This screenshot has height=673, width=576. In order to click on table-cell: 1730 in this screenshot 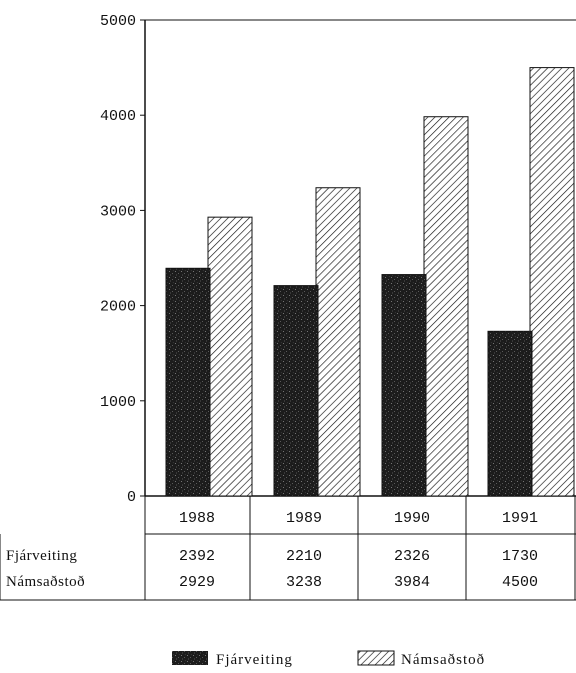, I will do `click(520, 556)`.